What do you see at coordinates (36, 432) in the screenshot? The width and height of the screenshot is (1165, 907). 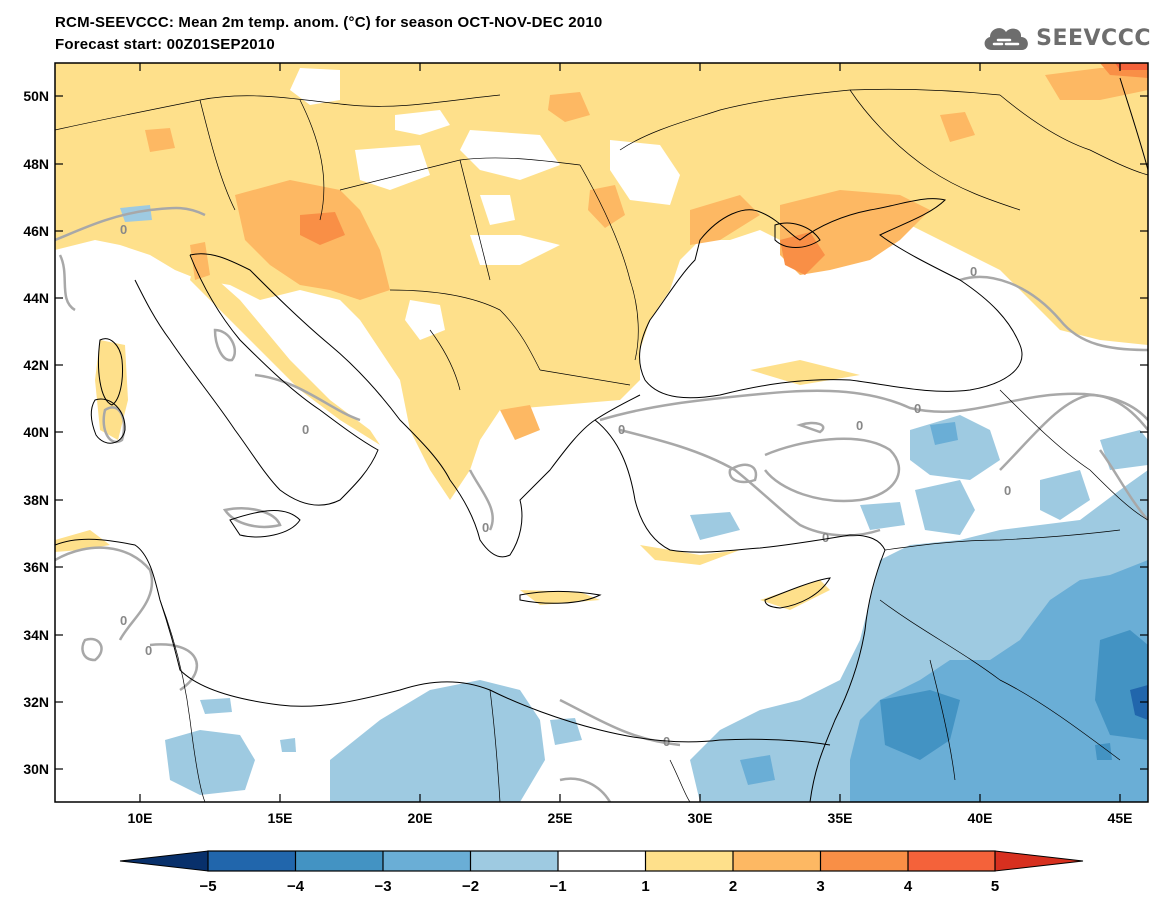 I see `lat-tick-label: 40N` at bounding box center [36, 432].